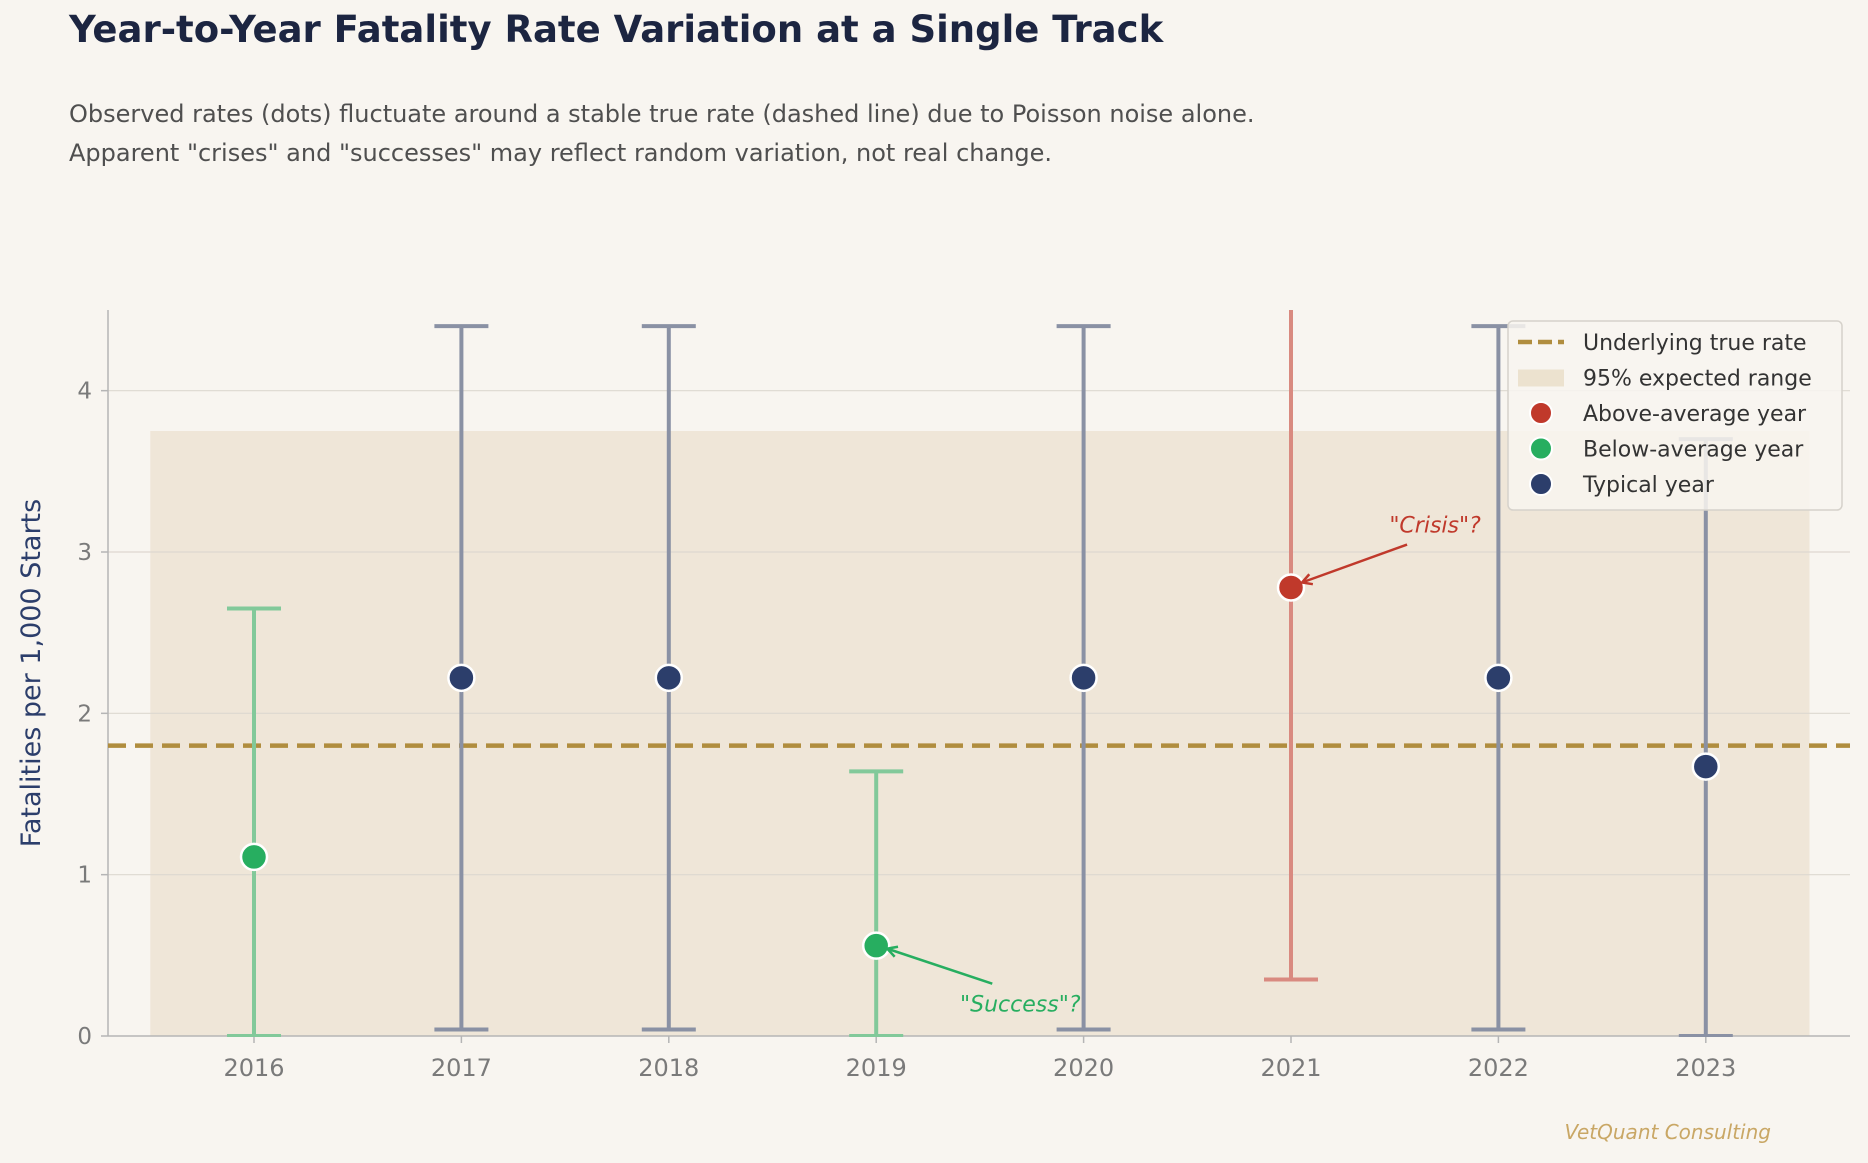 The image size is (1868, 1163). I want to click on data-point-2023, so click(1706, 766).